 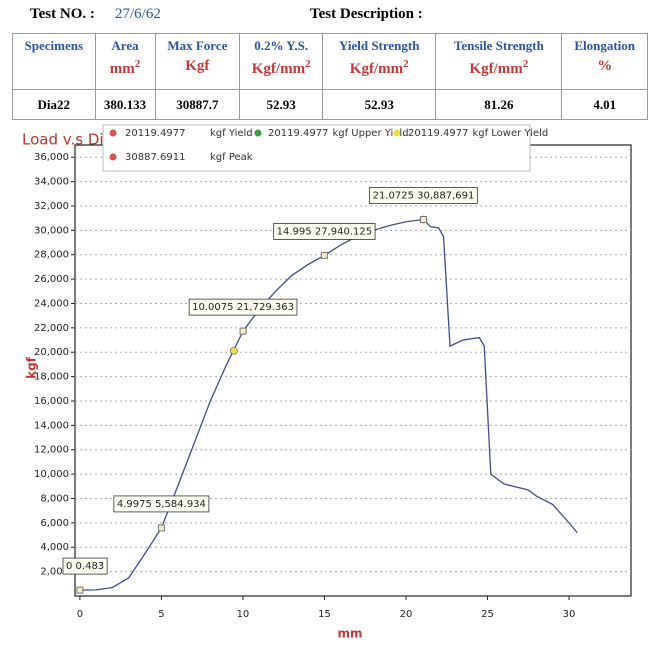 I want to click on column-name: Specimens, so click(x=54, y=45).